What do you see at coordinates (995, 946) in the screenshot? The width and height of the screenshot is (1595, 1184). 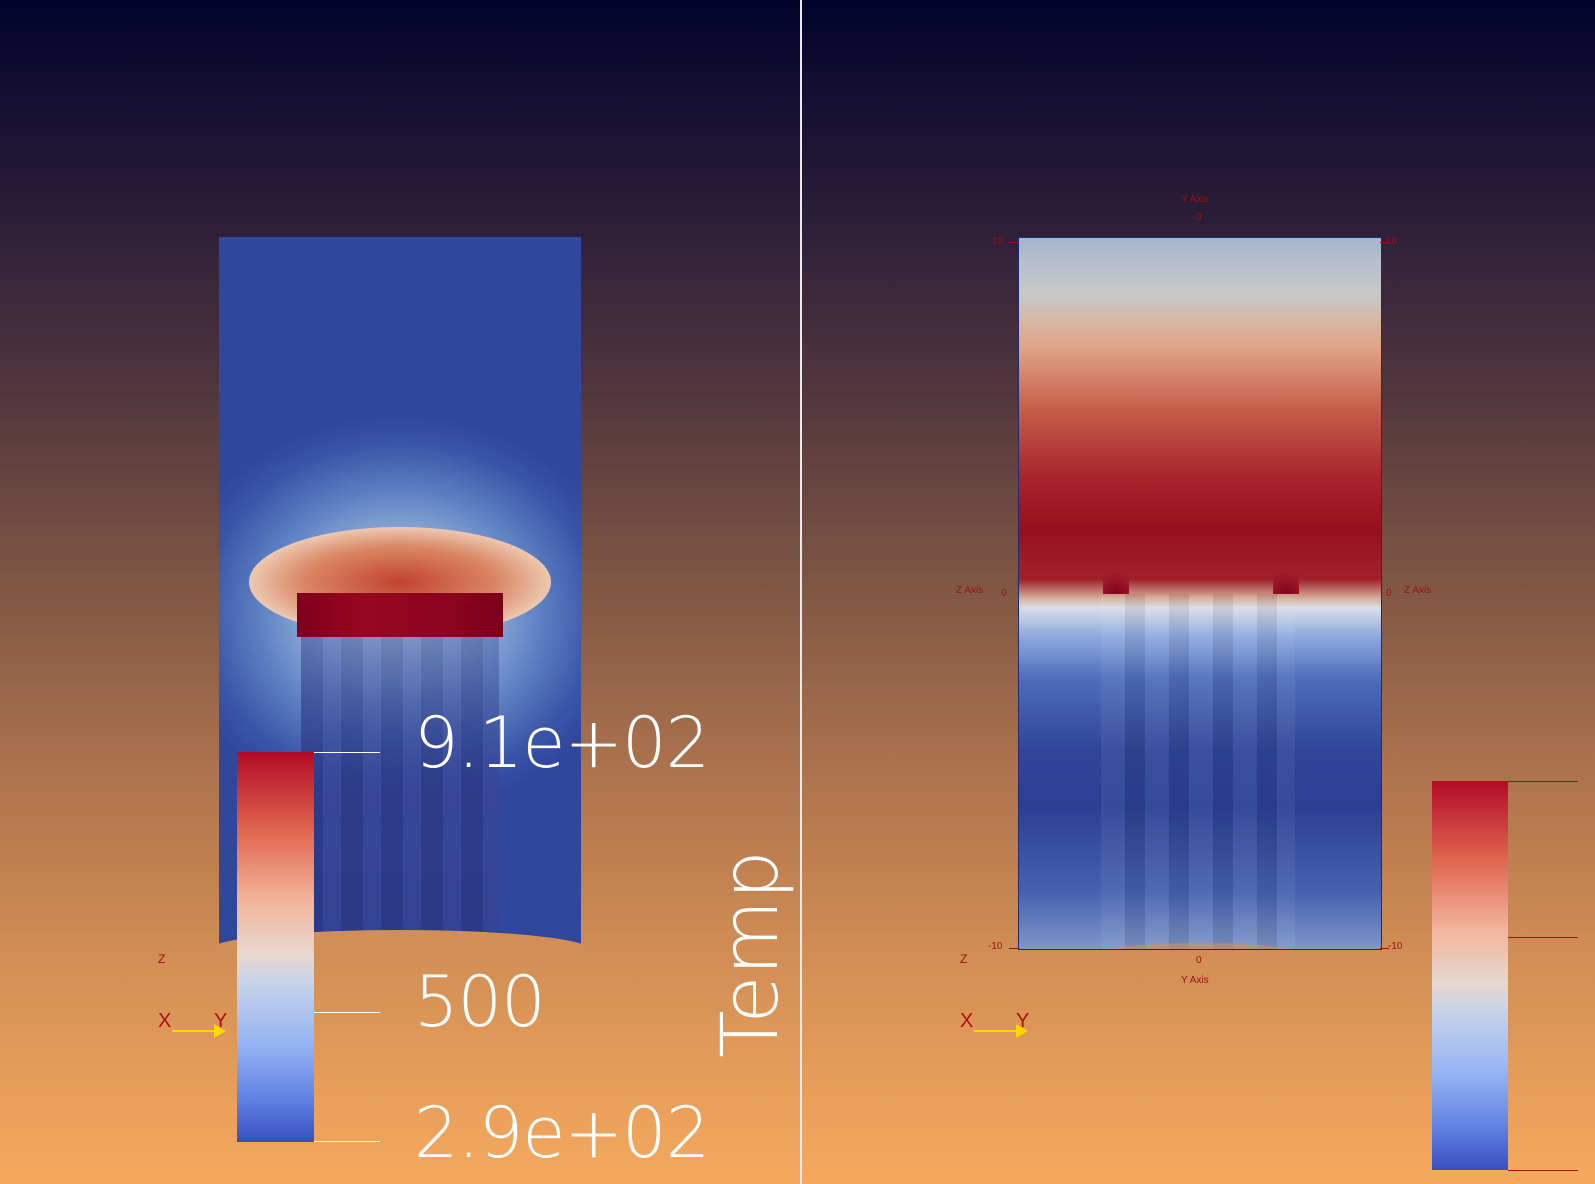 I see `axis-left-bottom-tick: -10` at bounding box center [995, 946].